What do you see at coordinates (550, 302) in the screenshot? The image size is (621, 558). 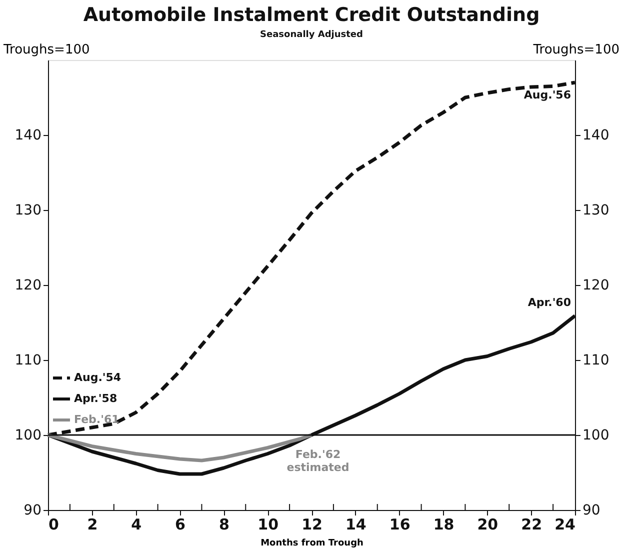 I see `annotation: Apr.'60` at bounding box center [550, 302].